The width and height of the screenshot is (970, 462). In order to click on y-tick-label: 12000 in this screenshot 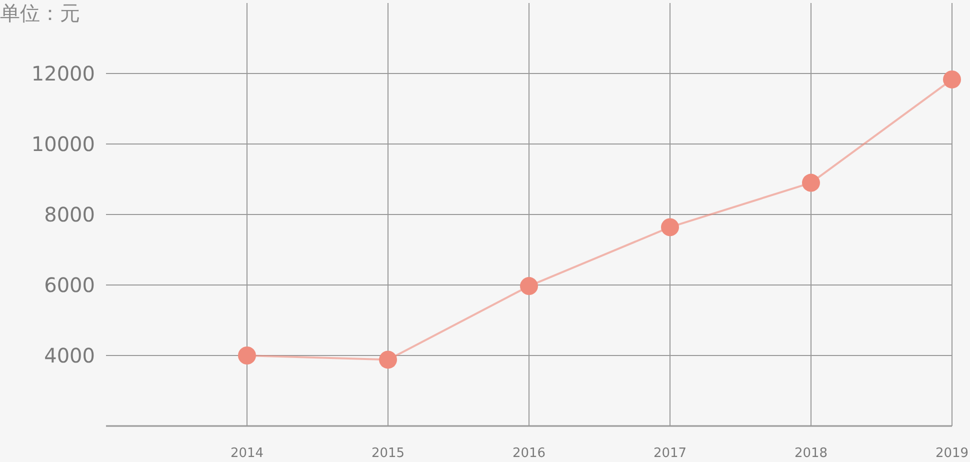, I will do `click(63, 74)`.